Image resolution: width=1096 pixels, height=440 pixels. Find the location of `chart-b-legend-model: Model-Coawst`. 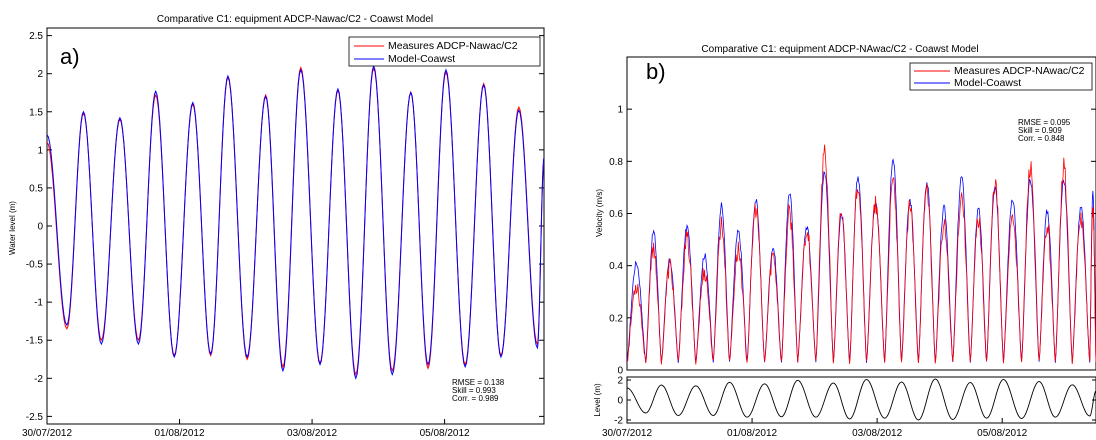

chart-b-legend-model: Model-Coawst is located at coordinates (987, 83).